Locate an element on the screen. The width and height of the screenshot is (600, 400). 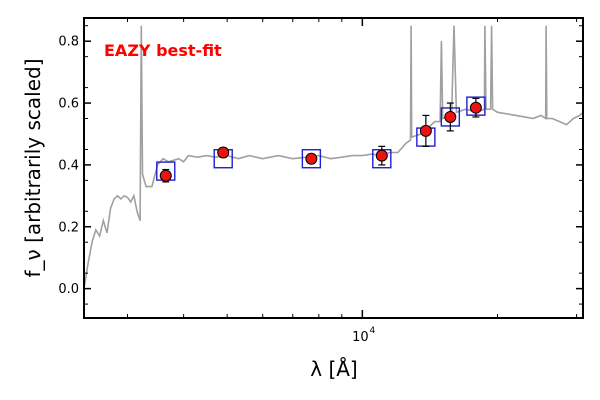
error-bar-layer is located at coordinates (321, 140).